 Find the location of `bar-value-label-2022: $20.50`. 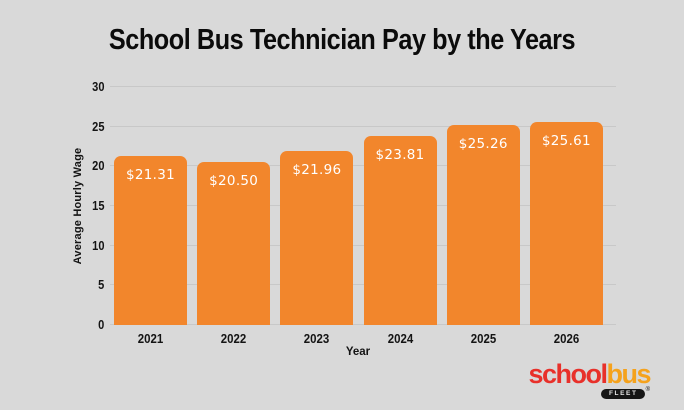

bar-value-label-2022: $20.50 is located at coordinates (234, 181).